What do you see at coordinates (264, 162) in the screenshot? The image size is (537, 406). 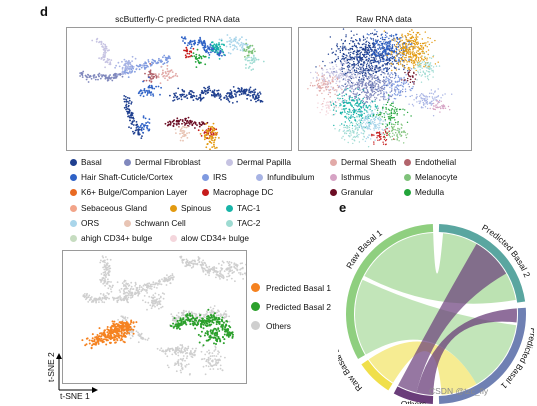 I see `legend-label: Dermal Papilla` at bounding box center [264, 162].